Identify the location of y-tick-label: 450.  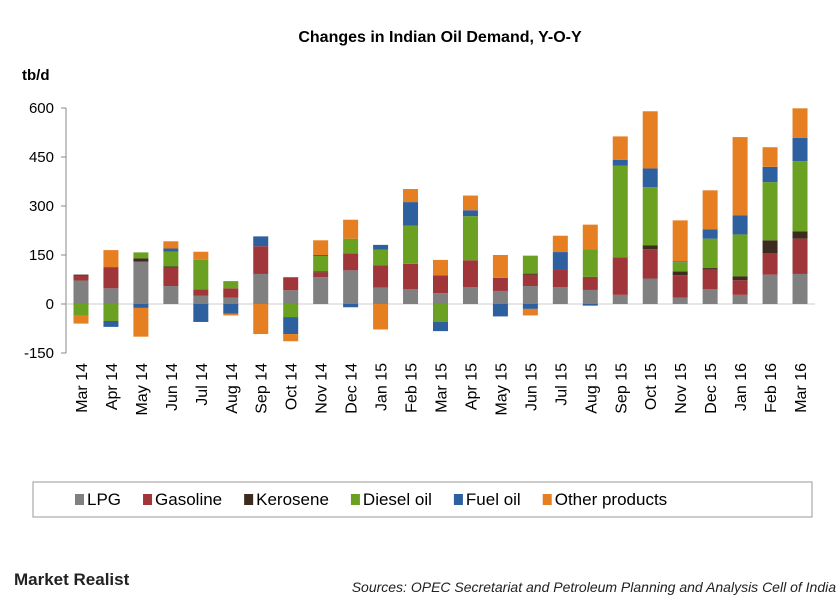
(41, 157).